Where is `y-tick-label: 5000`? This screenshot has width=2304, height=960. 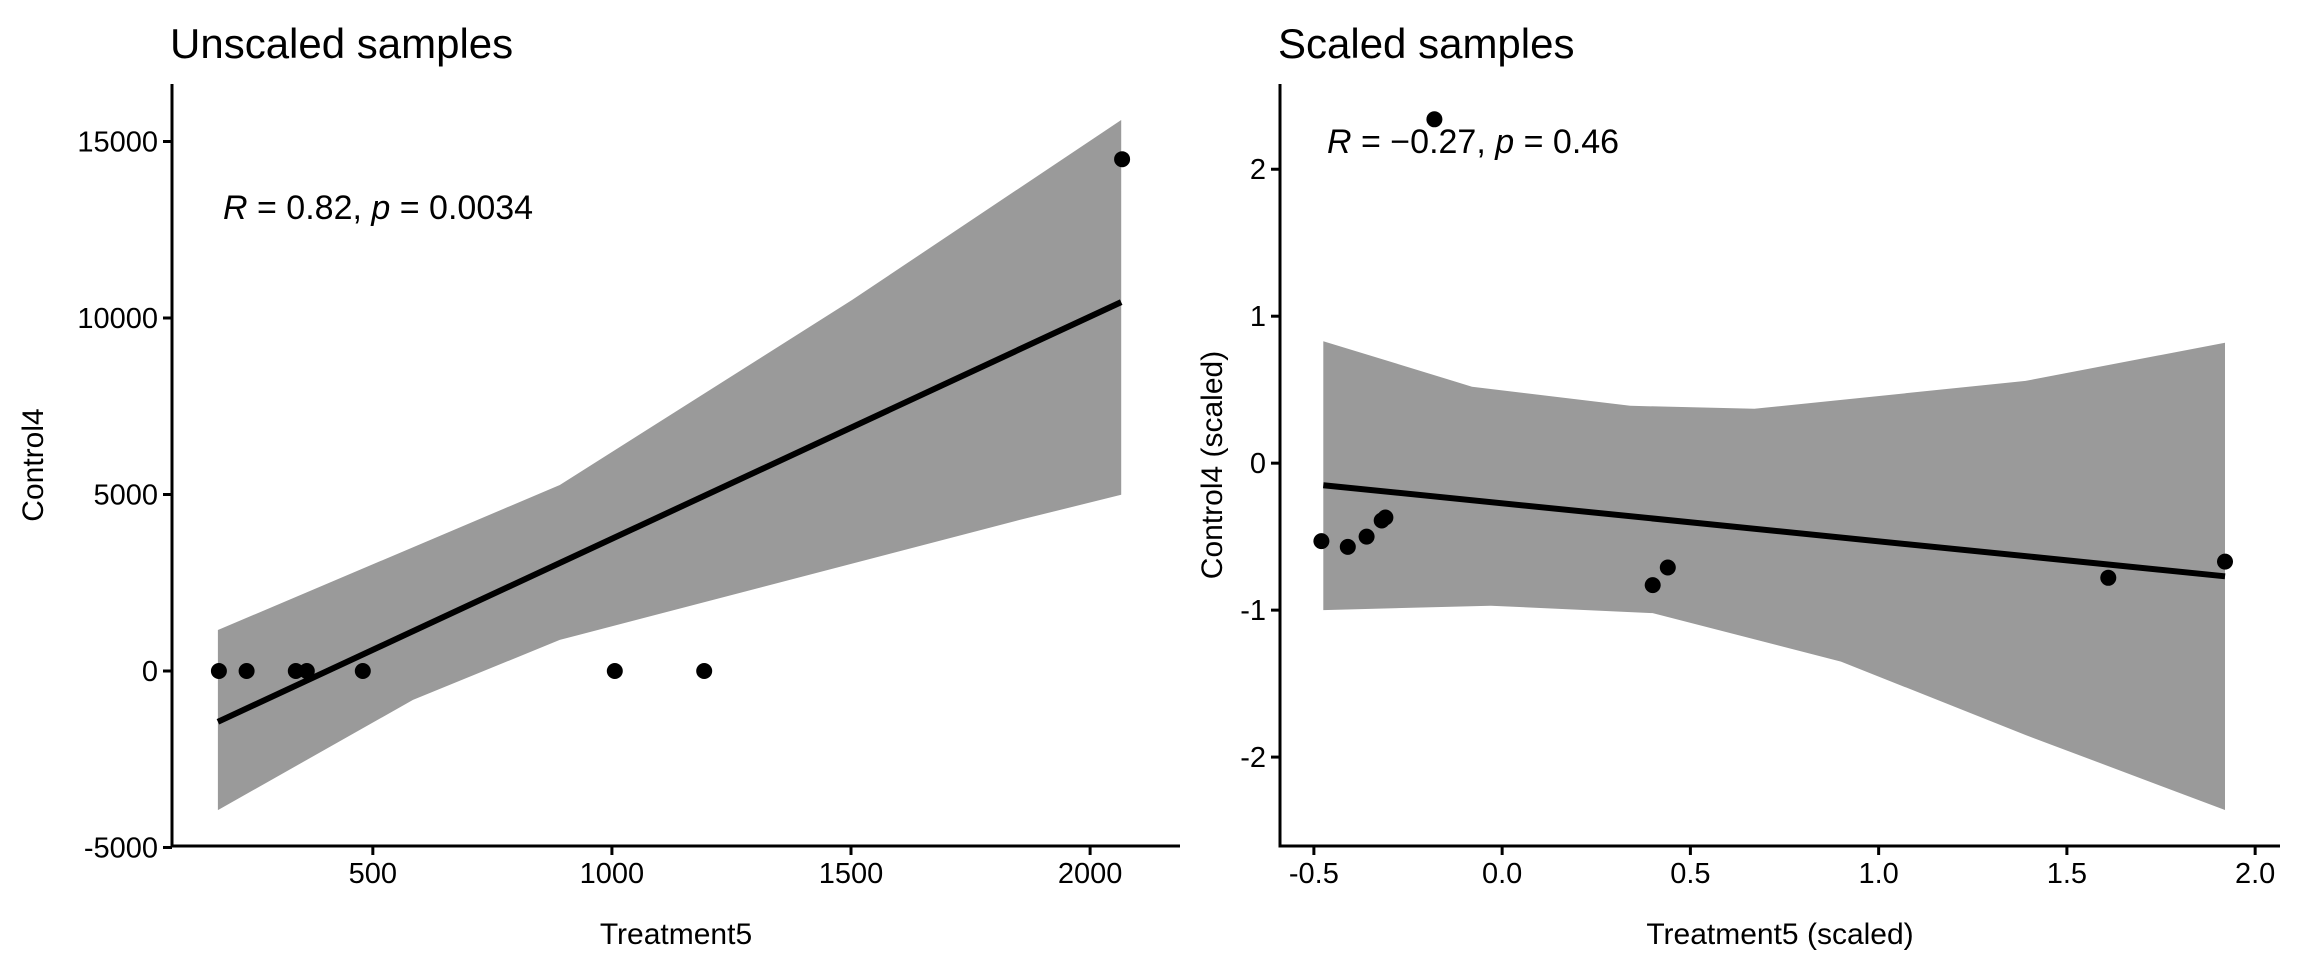
y-tick-label: 5000 is located at coordinates (125, 495).